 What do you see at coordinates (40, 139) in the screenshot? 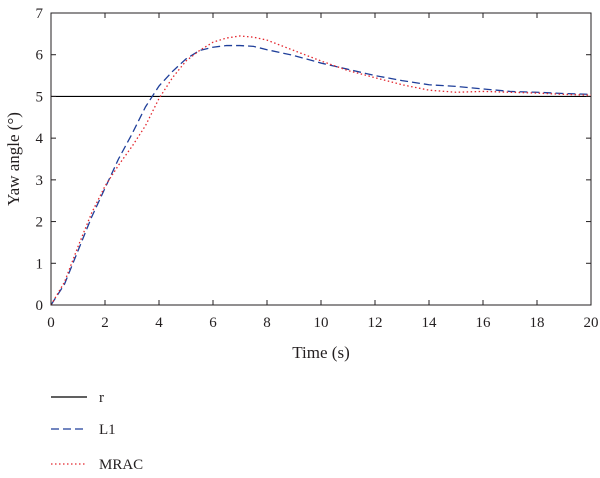
I see `y-tick-label: 4` at bounding box center [40, 139].